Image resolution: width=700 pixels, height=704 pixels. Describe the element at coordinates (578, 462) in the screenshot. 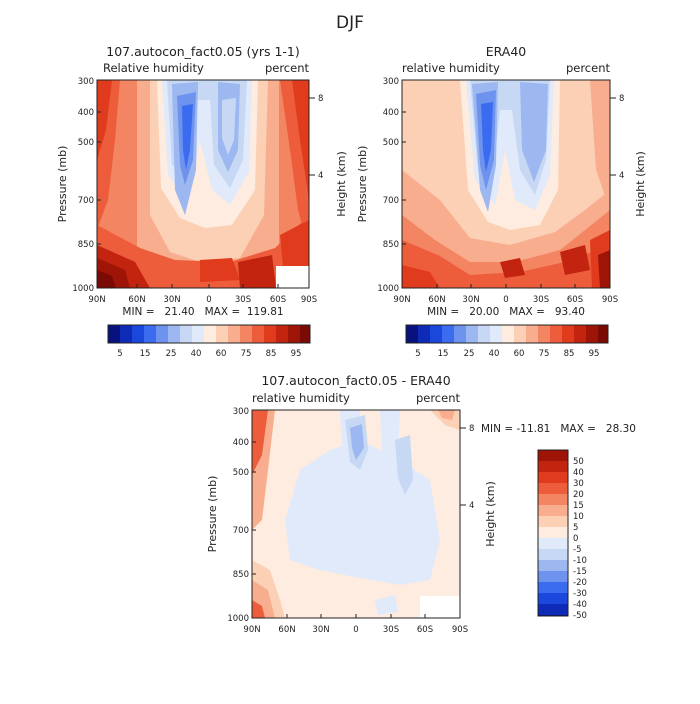

I see `colorbar-label: 50` at that location.